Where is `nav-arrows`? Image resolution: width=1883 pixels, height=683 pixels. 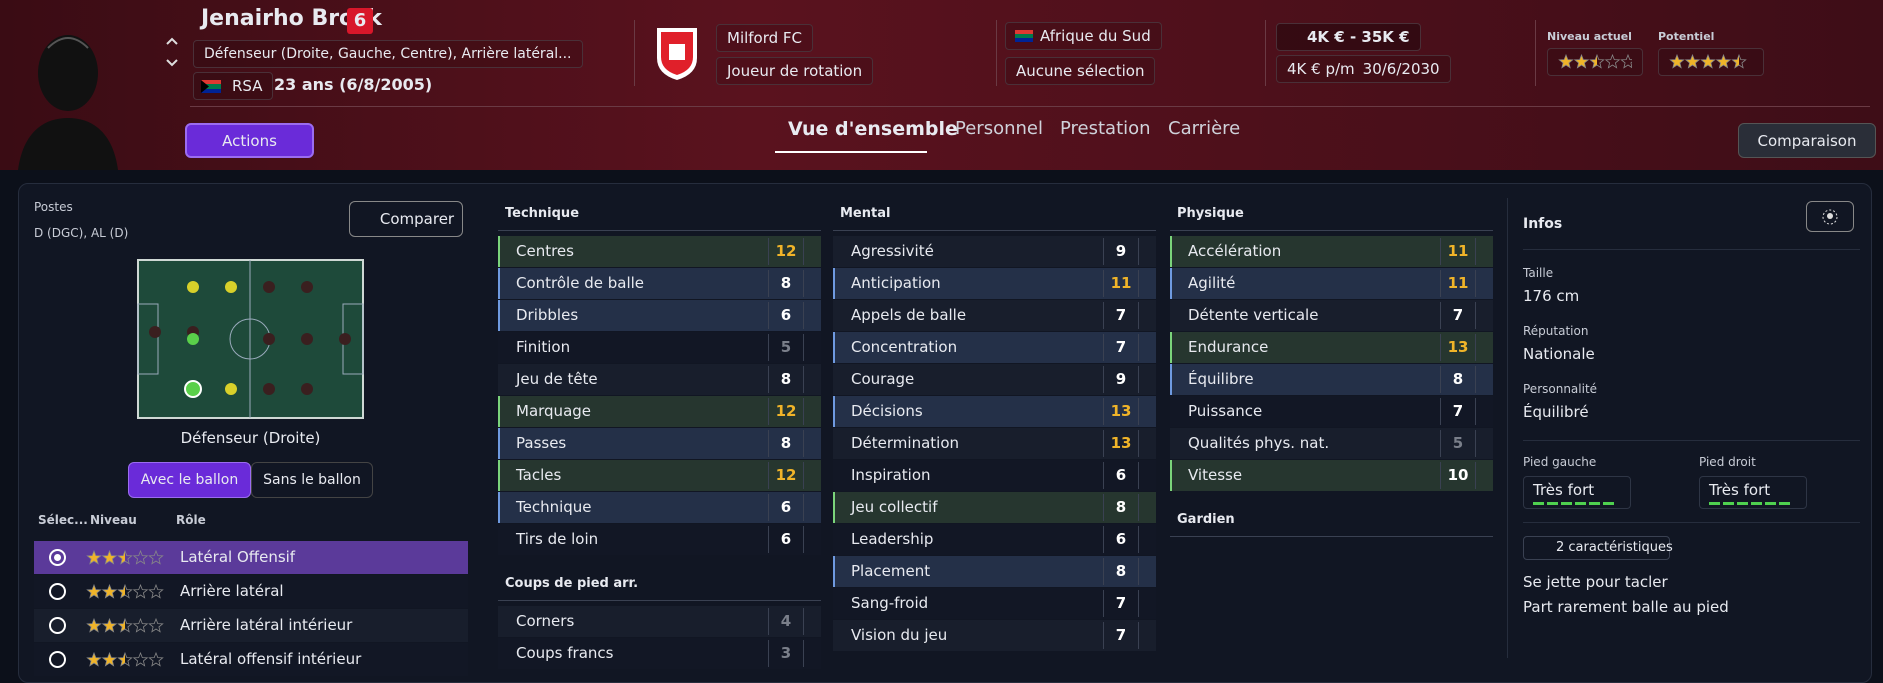
nav-arrows is located at coordinates (172, 52).